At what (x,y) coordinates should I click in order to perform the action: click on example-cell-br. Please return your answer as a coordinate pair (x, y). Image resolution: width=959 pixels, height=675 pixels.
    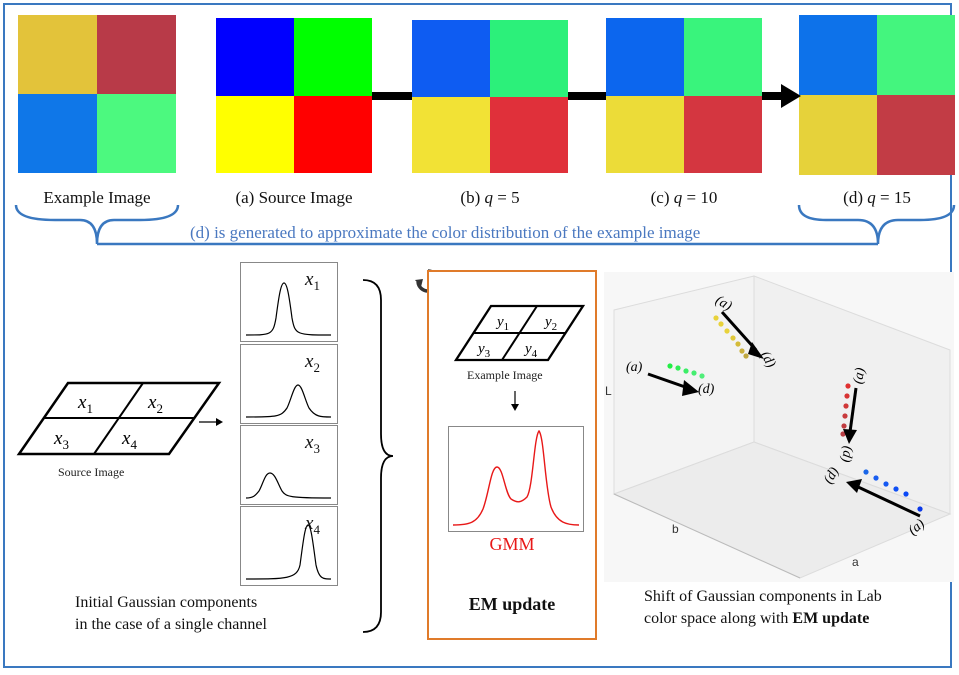
    Looking at the image, I should click on (136, 133).